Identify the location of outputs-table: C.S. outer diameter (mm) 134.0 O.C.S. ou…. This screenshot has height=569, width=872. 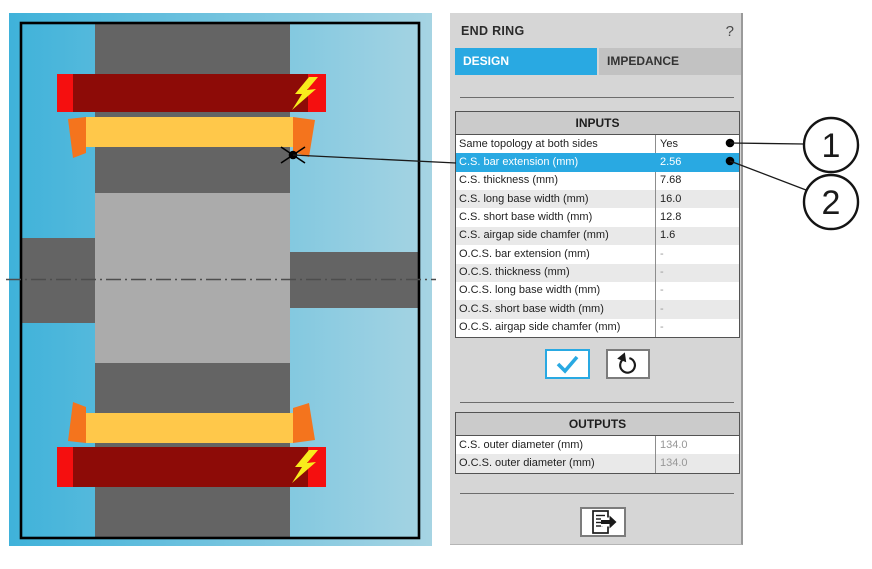
(597, 455).